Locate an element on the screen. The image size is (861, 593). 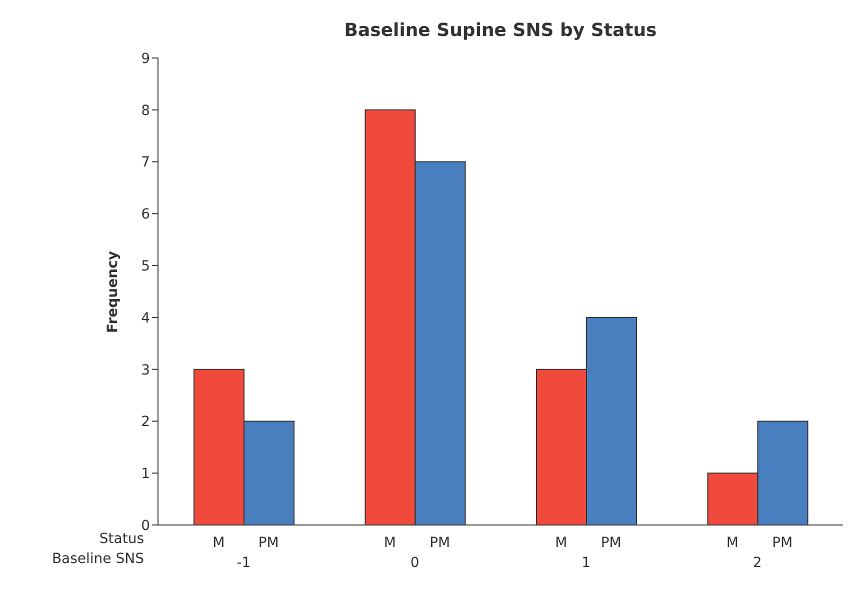
y-tick-label: 4 is located at coordinates (145, 318).